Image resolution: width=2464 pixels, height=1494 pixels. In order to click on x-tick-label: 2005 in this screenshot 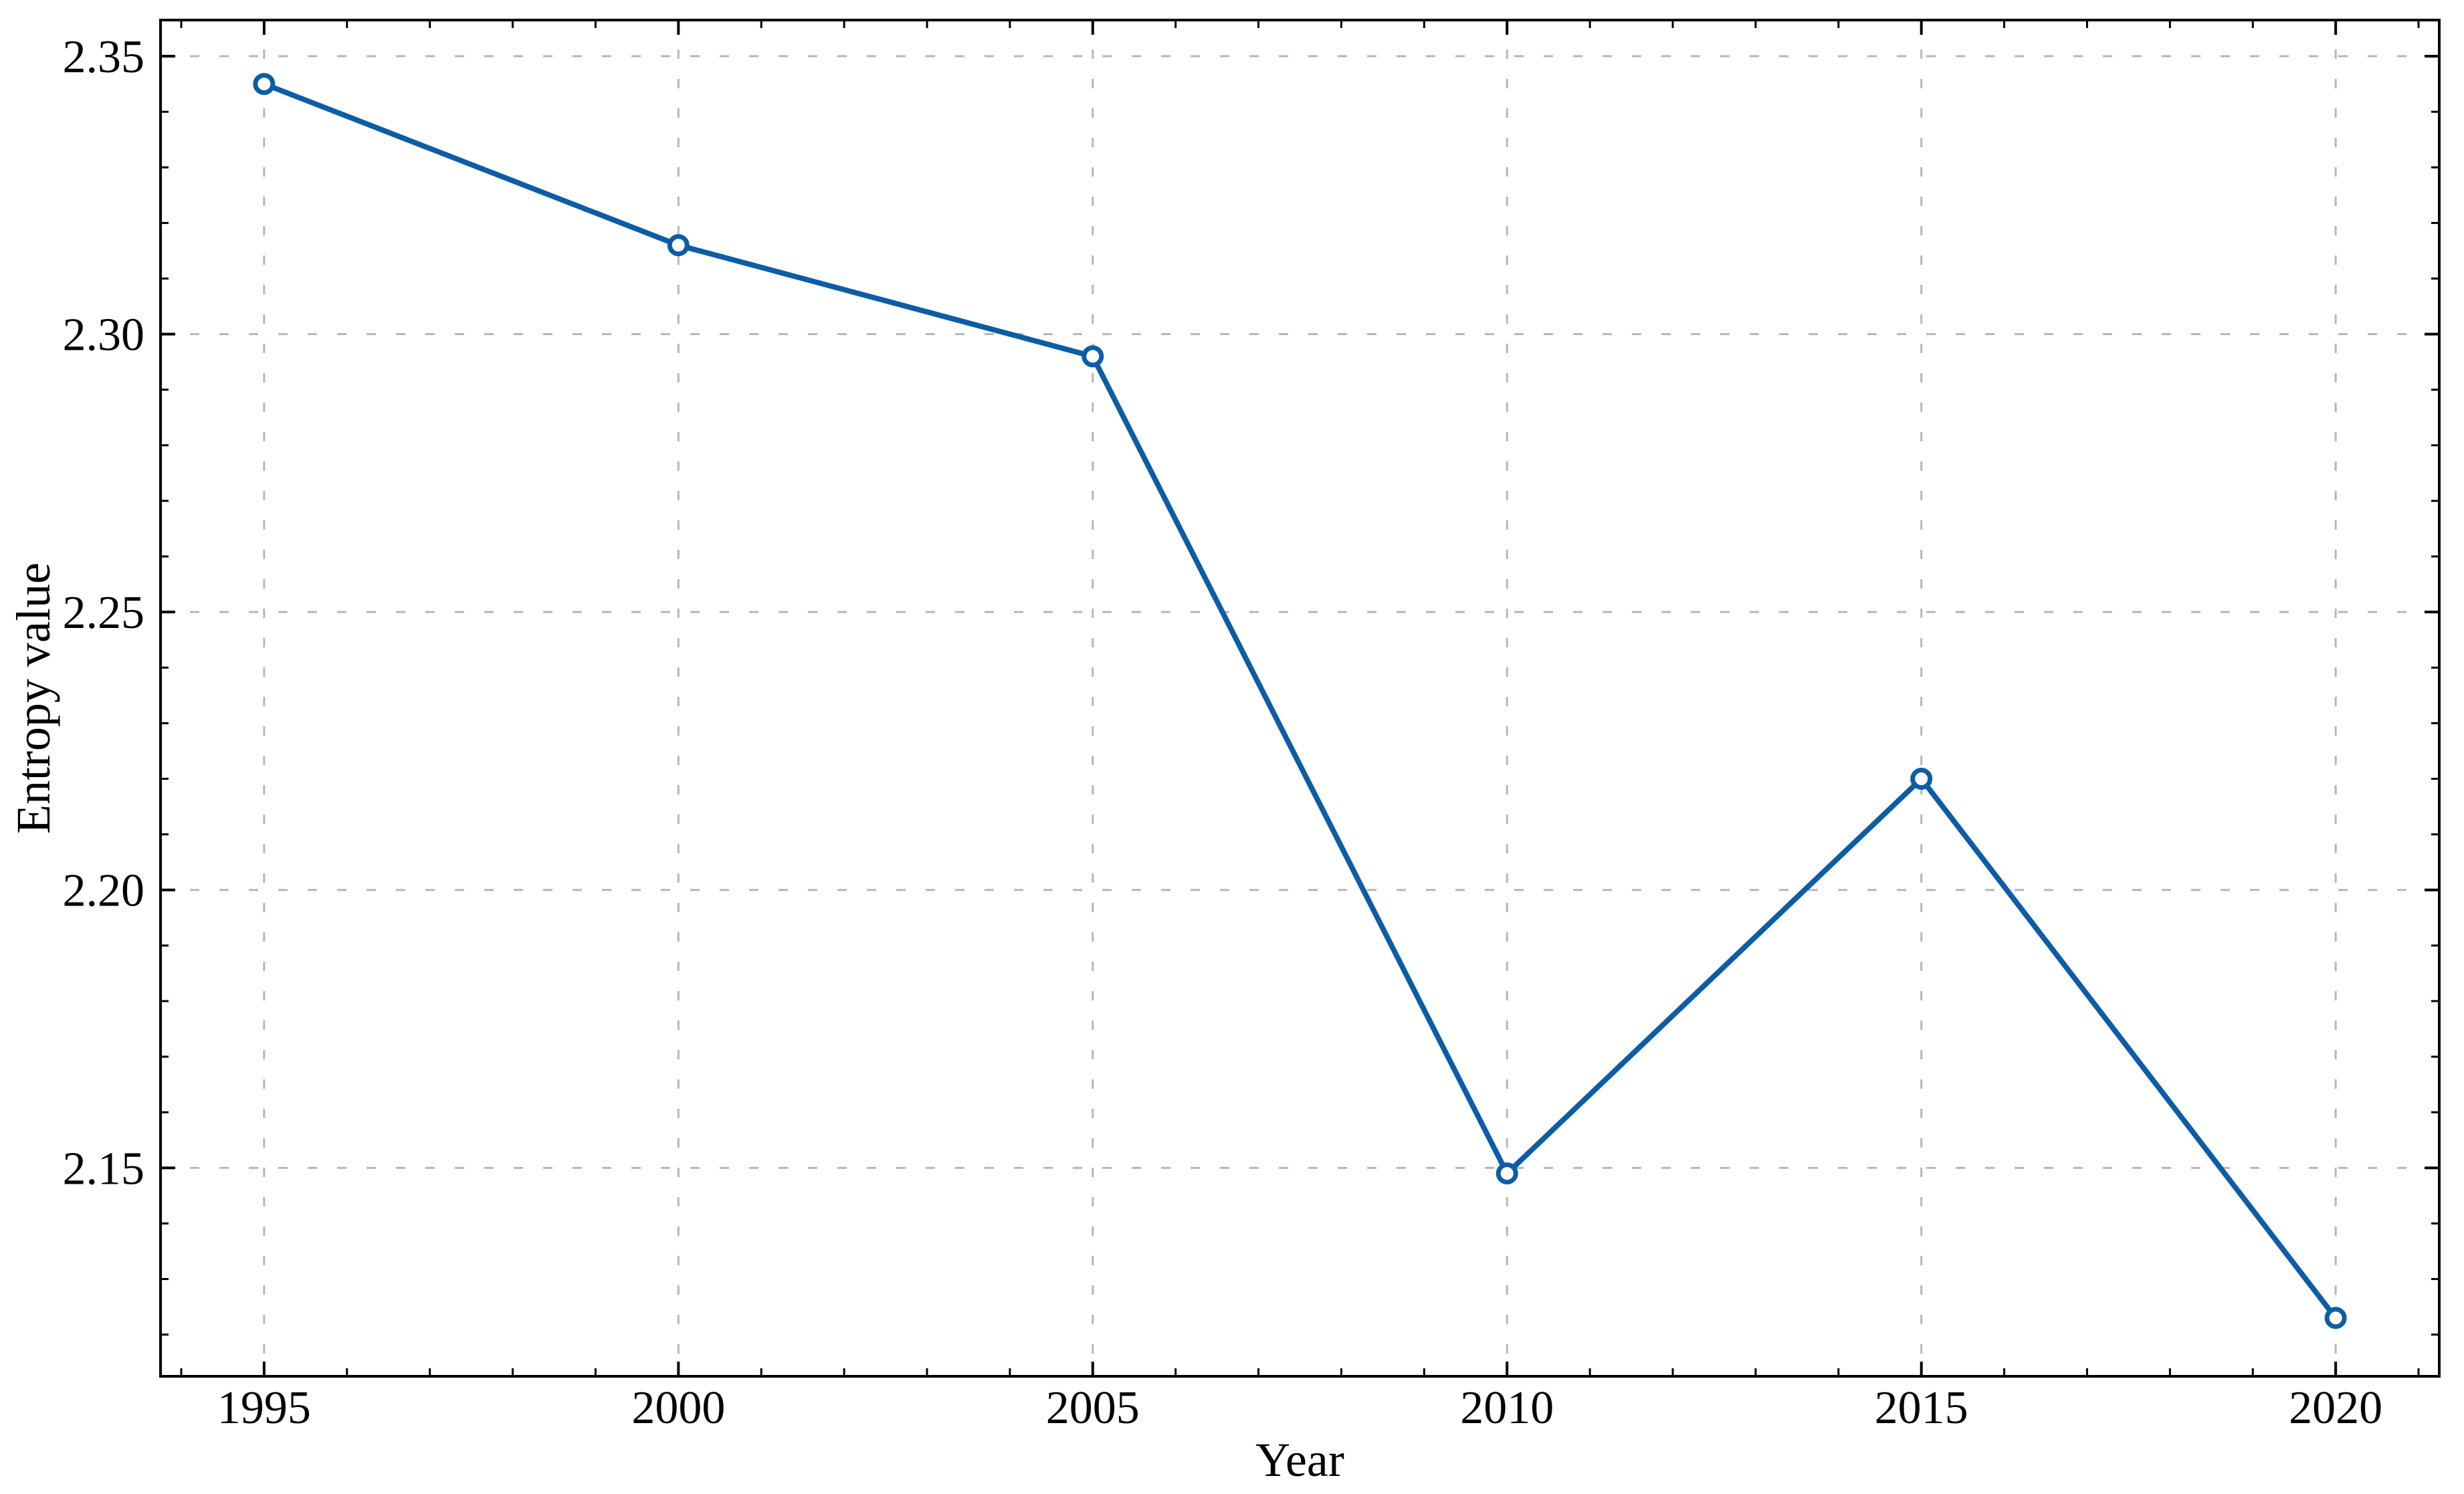, I will do `click(1093, 1408)`.